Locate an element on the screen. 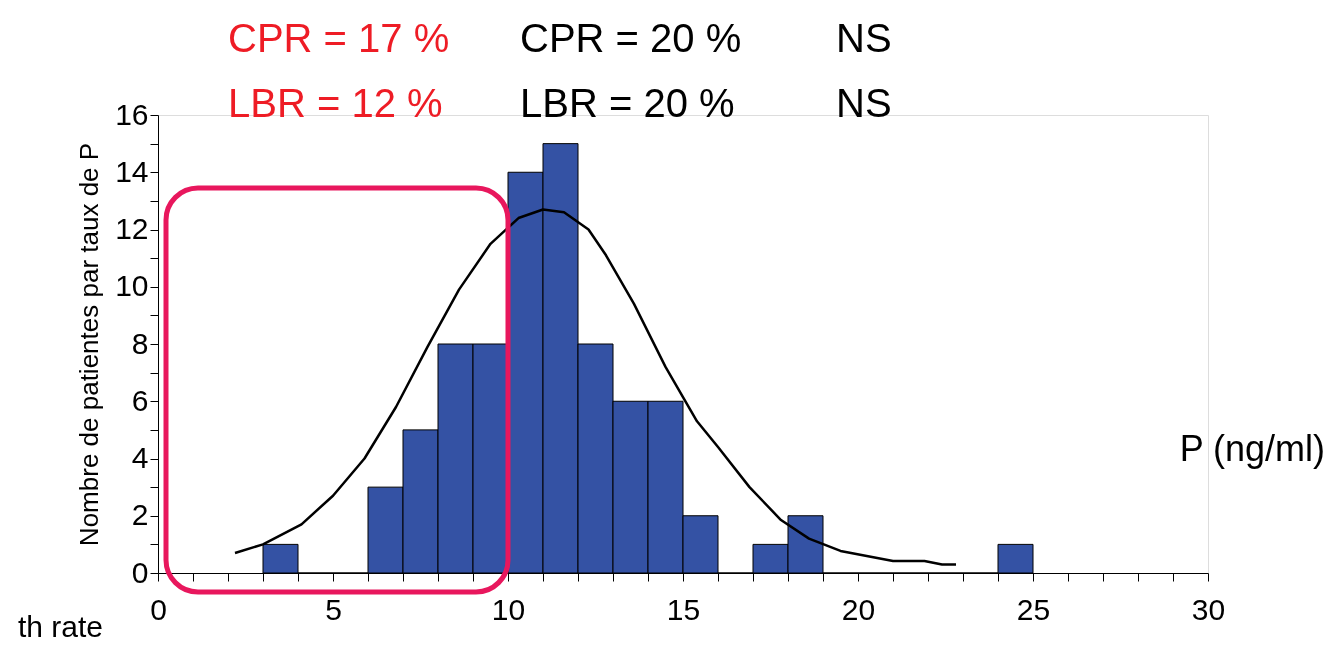 Image resolution: width=1332 pixels, height=649 pixels. annotation: LBR = 12 % is located at coordinates (335, 103).